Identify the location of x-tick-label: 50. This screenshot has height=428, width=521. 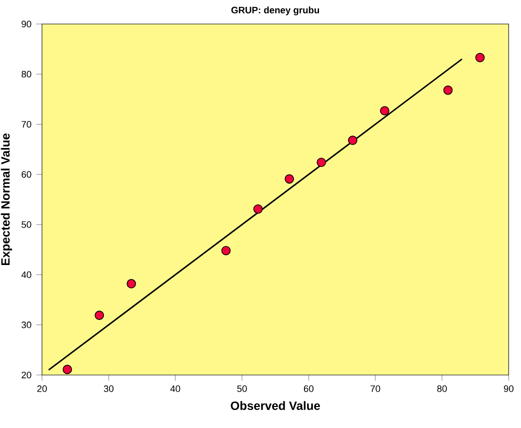
(242, 388).